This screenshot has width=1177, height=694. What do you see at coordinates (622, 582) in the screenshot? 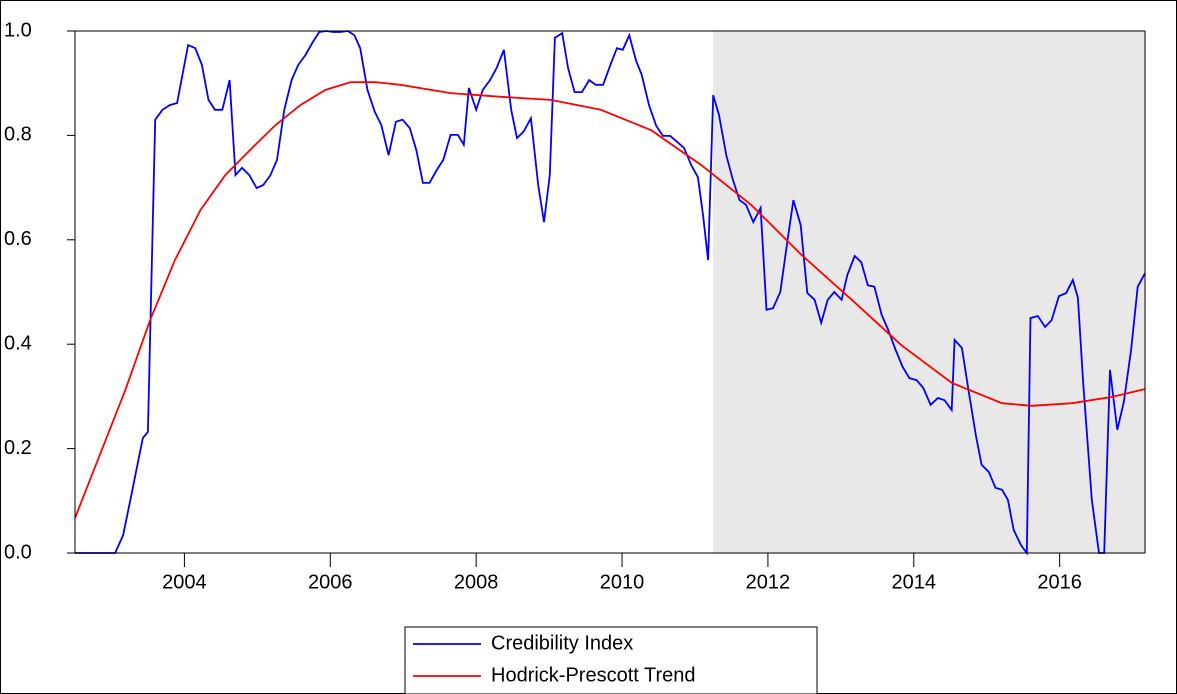
I see `x-tick-label: 2010` at bounding box center [622, 582].